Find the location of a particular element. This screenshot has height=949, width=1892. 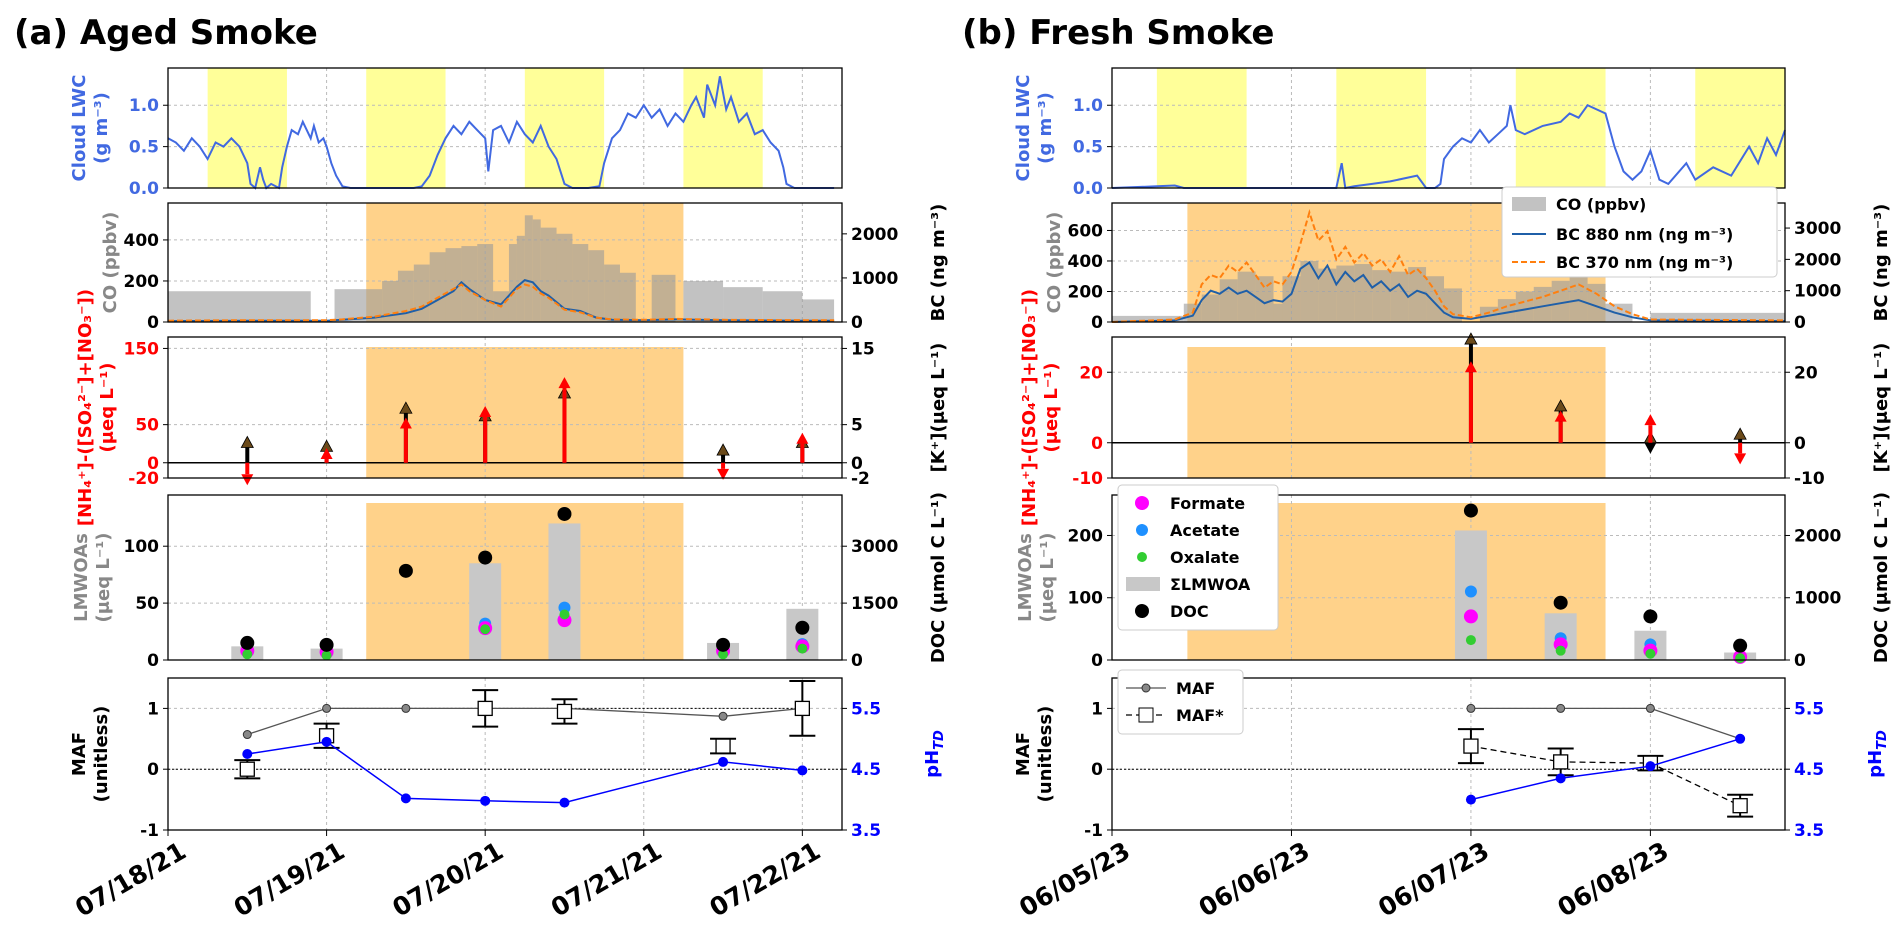

legend-label: ΣLMWOA is located at coordinates (1210, 584).